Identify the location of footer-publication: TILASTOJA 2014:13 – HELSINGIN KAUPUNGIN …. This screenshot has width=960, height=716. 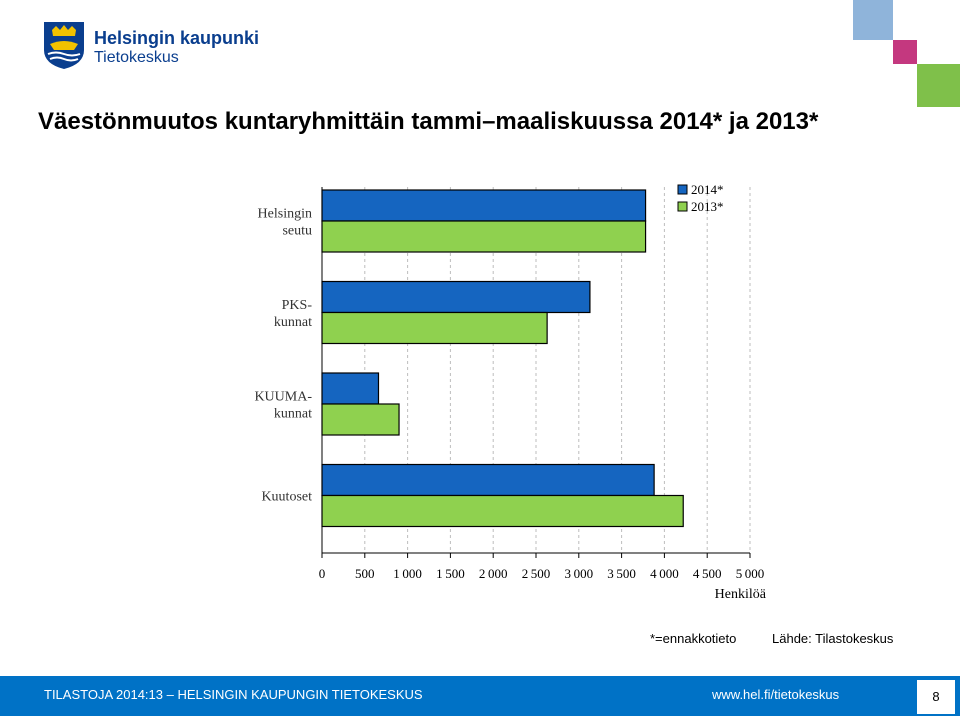
(233, 694).